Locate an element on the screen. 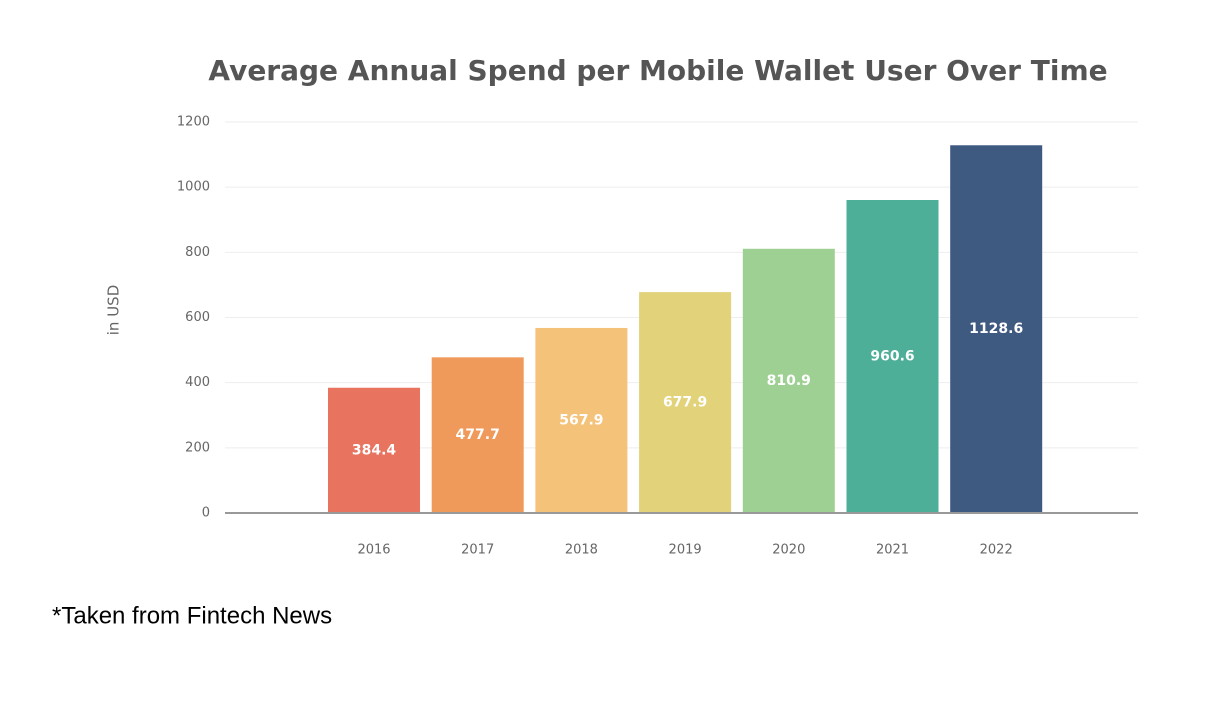 The image size is (1226, 704). value-label: 810.9 is located at coordinates (789, 381).